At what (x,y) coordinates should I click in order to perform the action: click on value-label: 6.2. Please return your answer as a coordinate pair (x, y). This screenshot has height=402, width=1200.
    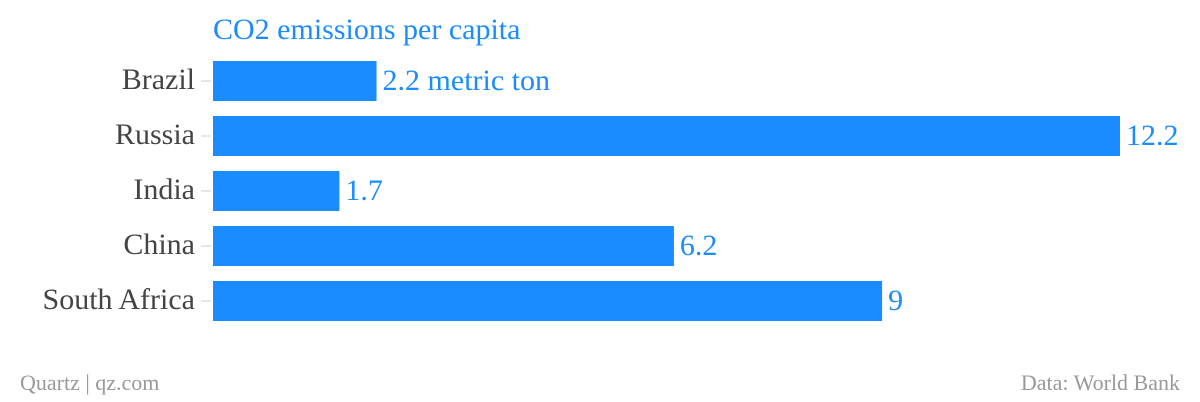
    Looking at the image, I should click on (699, 245).